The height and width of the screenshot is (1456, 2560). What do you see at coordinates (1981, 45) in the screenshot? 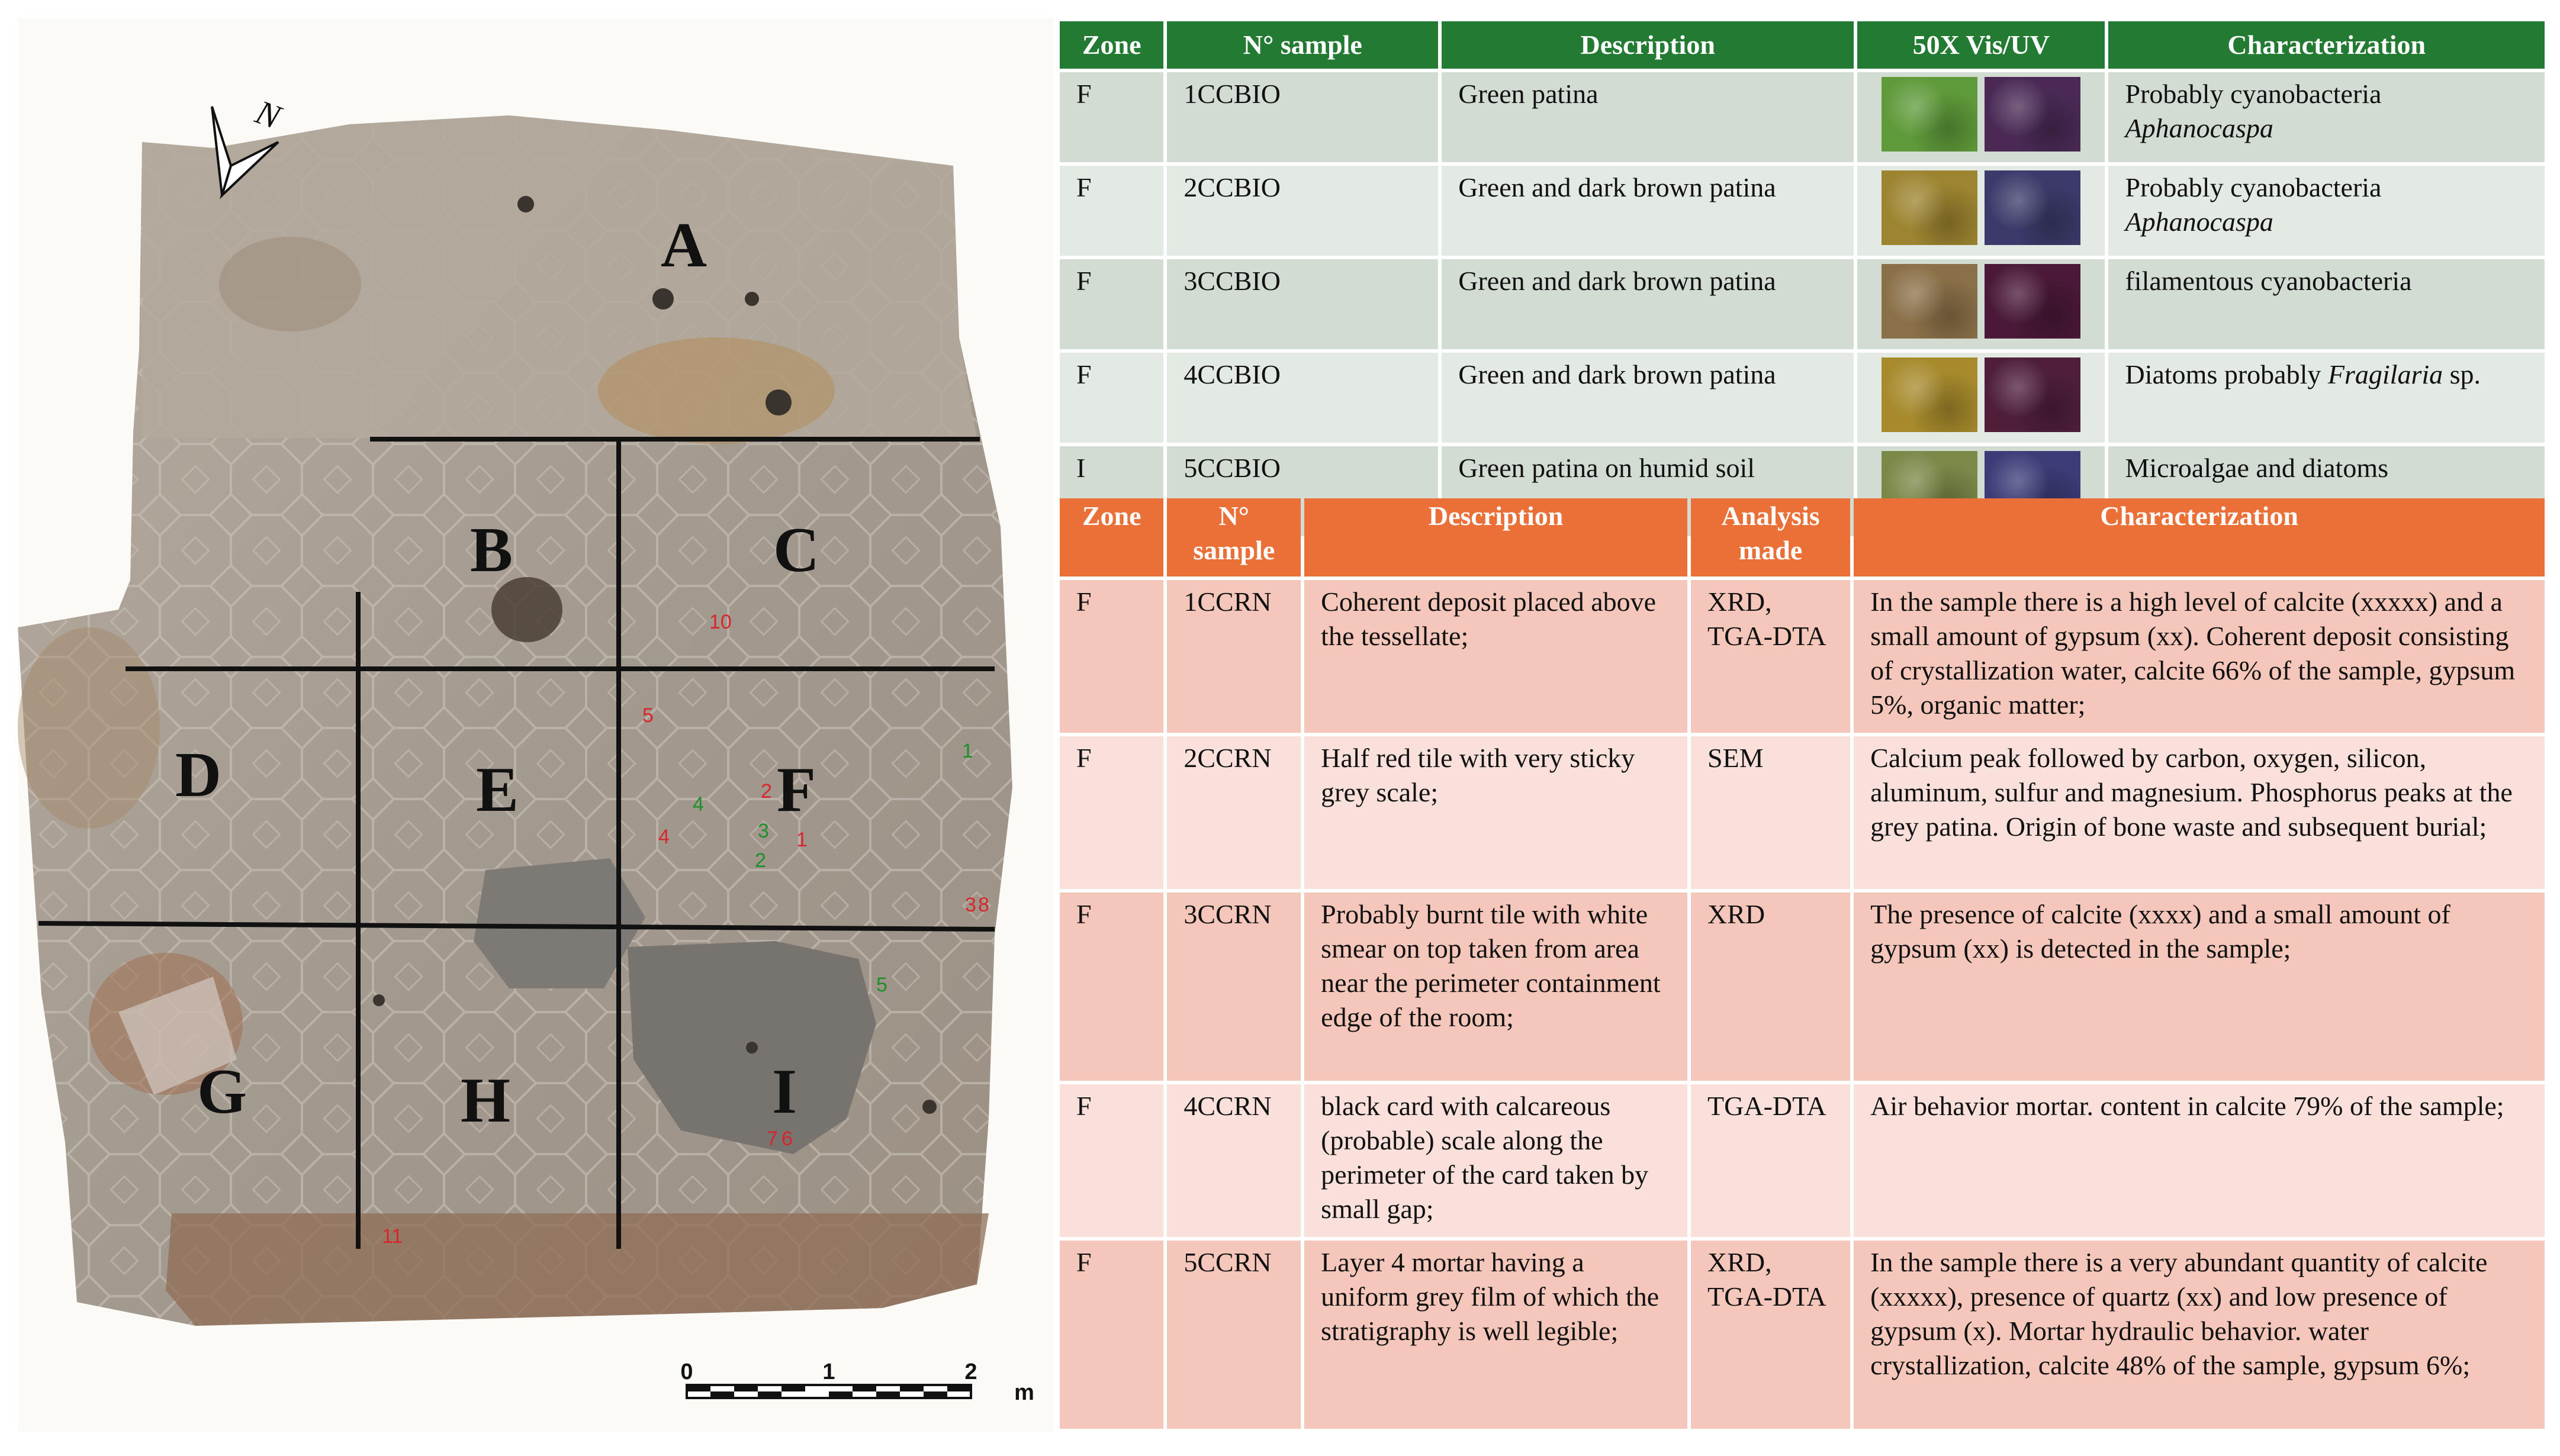
I see `column-header-vis-uv: 50X Vis/UV` at bounding box center [1981, 45].